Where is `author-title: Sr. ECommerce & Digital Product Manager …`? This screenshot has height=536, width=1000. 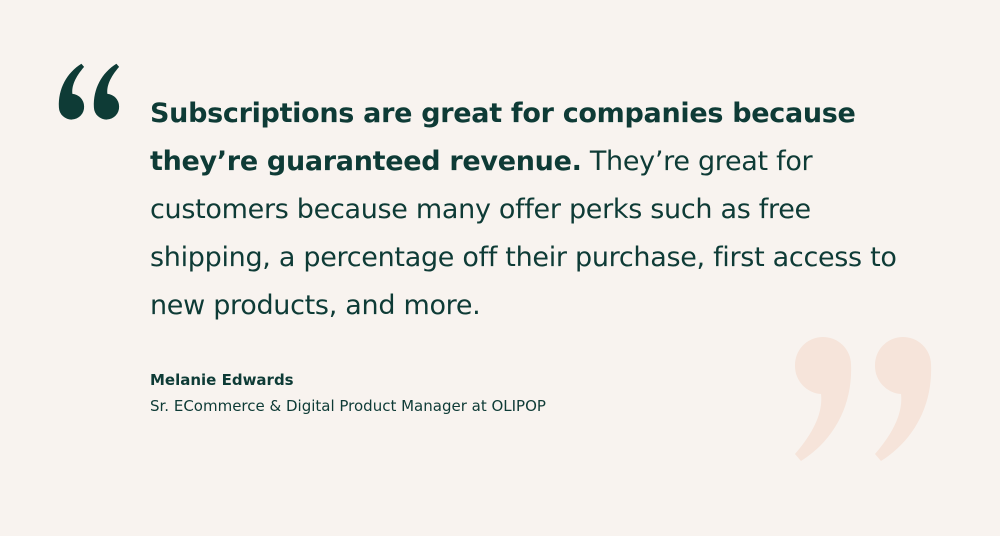 author-title: Sr. ECommerce & Digital Product Manager … is located at coordinates (348, 406).